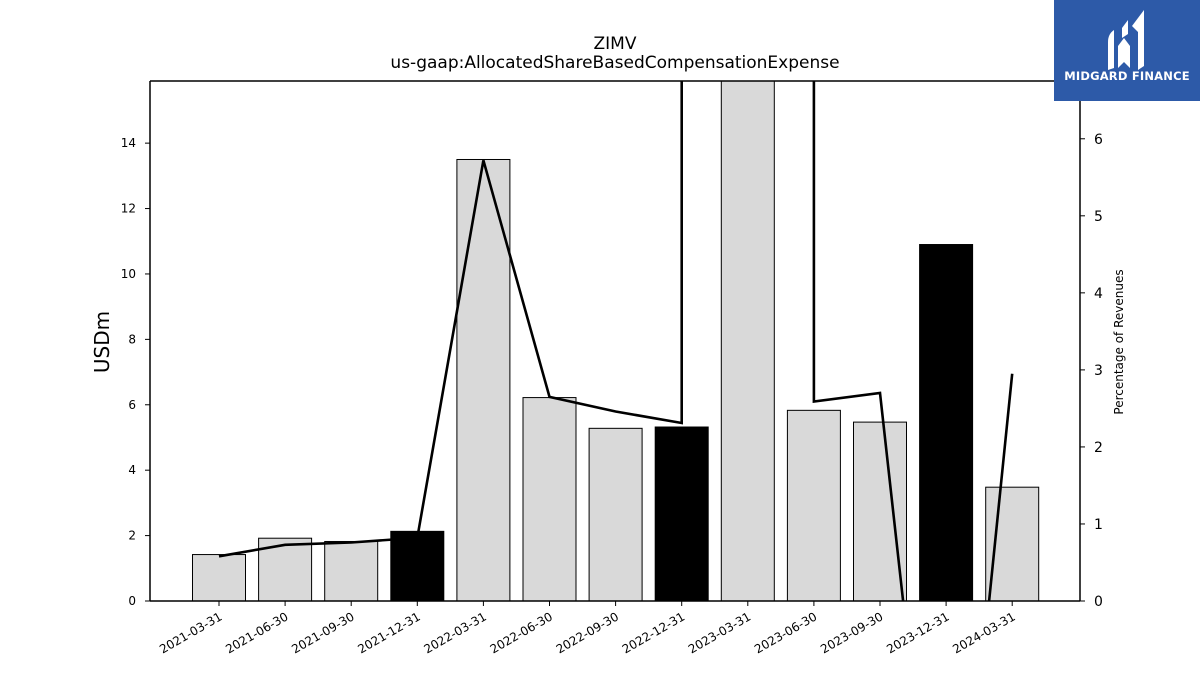 The width and height of the screenshot is (1200, 675). Describe the element at coordinates (785, 632) in the screenshot. I see `x-tick-label-2023-06-30: 2023-06-30` at that location.